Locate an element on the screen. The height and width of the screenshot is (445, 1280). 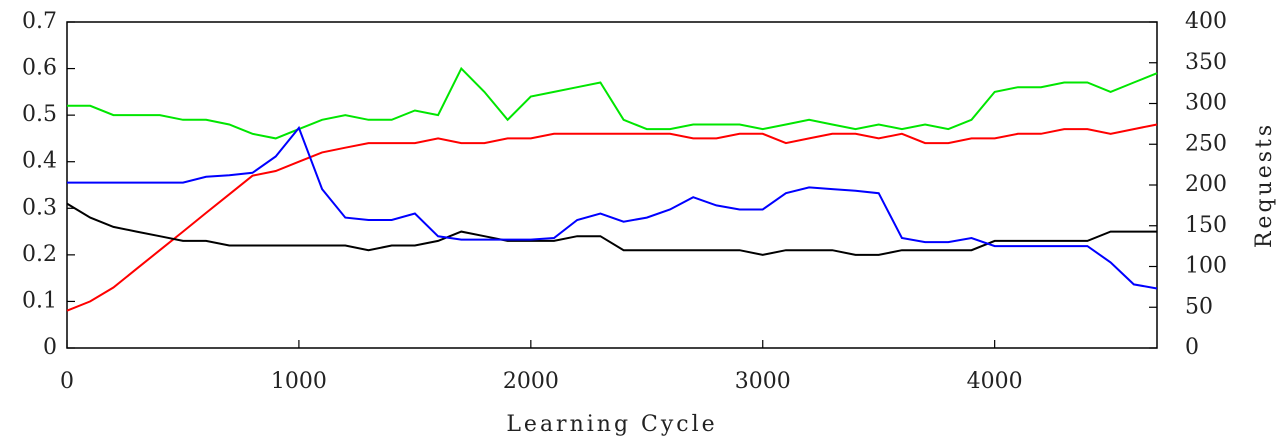
y-tick-label: 0 is located at coordinates (50, 347).